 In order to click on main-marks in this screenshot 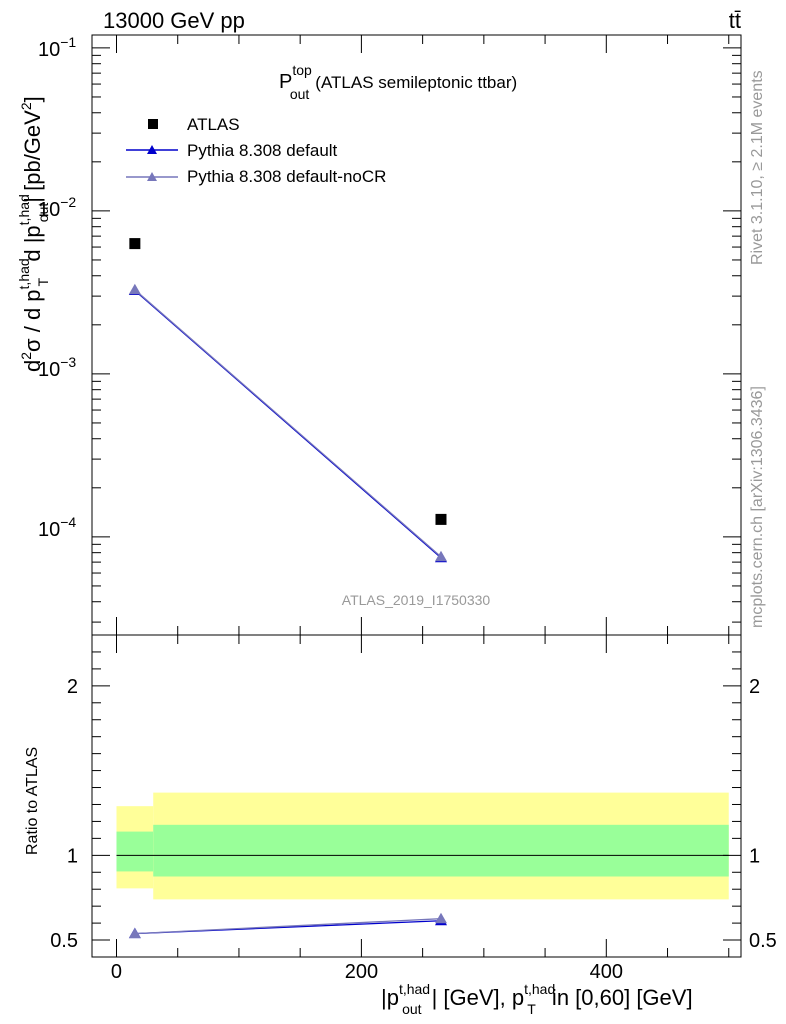, I will do `click(287, 400)`.